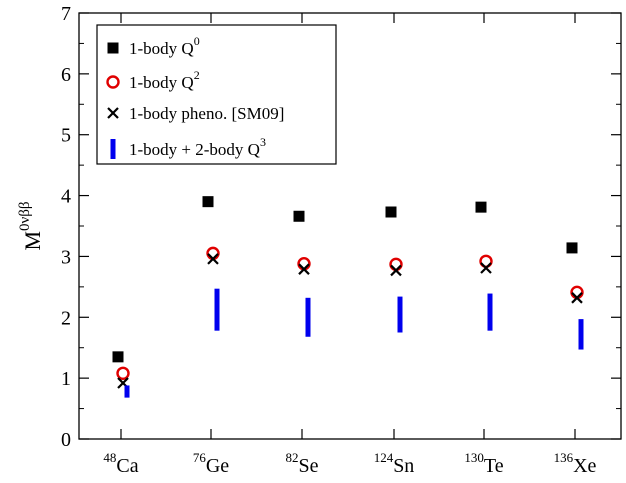 This screenshot has height=483, width=626. What do you see at coordinates (494, 466) in the screenshot?
I see `x-tick-label-element: Te` at bounding box center [494, 466].